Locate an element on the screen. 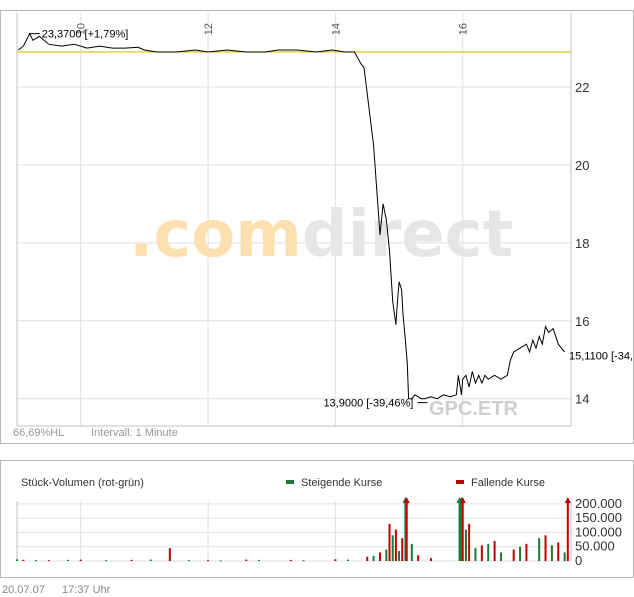 The height and width of the screenshot is (597, 634). watermark-suffix: direct is located at coordinates (407, 235).